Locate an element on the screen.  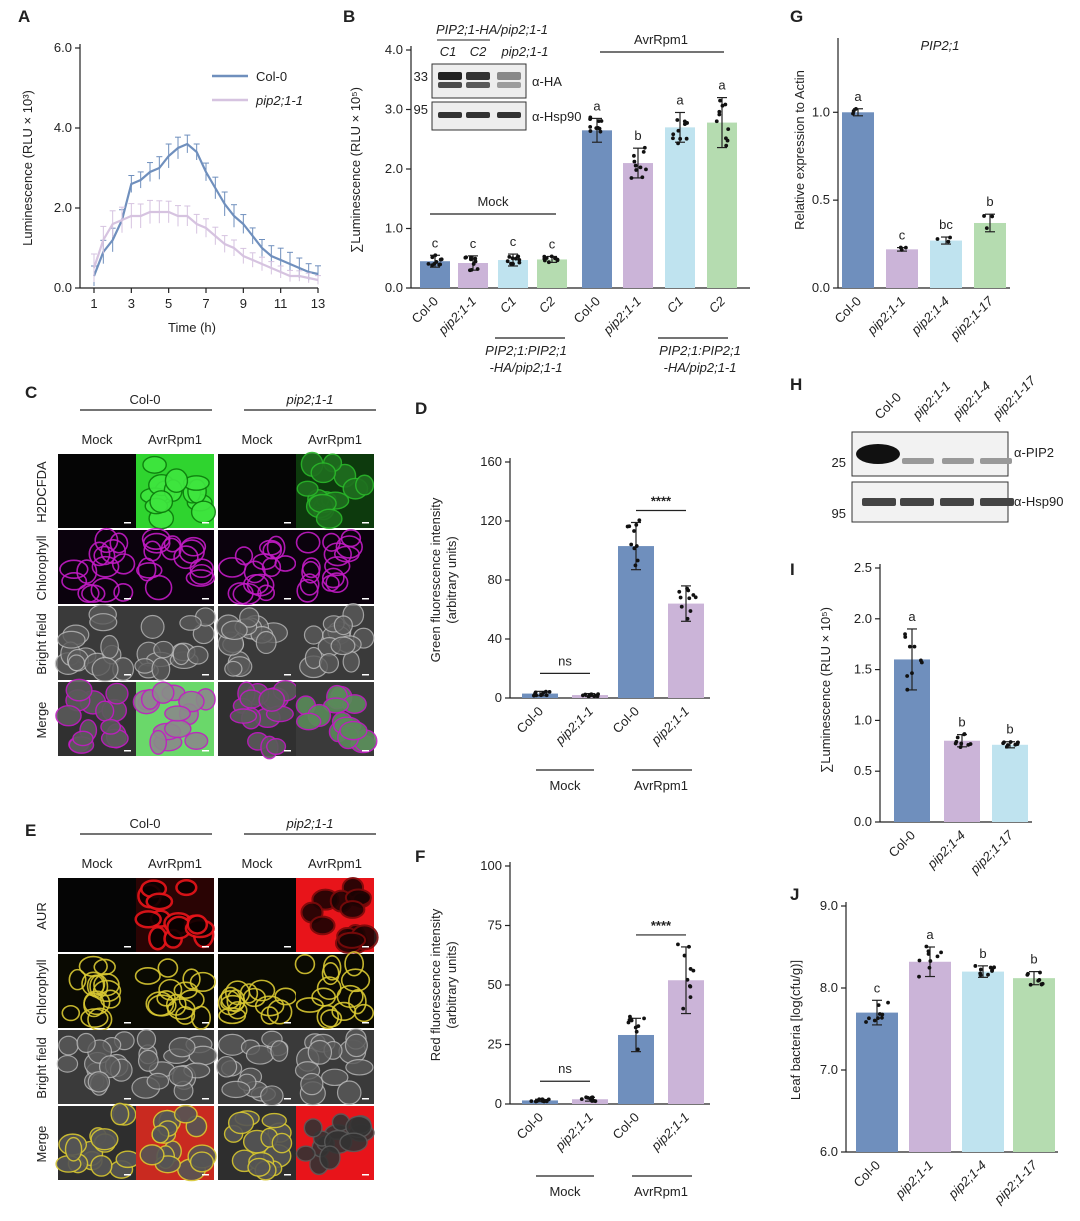
y-tick-label: 0 is located at coordinates (498, 697).